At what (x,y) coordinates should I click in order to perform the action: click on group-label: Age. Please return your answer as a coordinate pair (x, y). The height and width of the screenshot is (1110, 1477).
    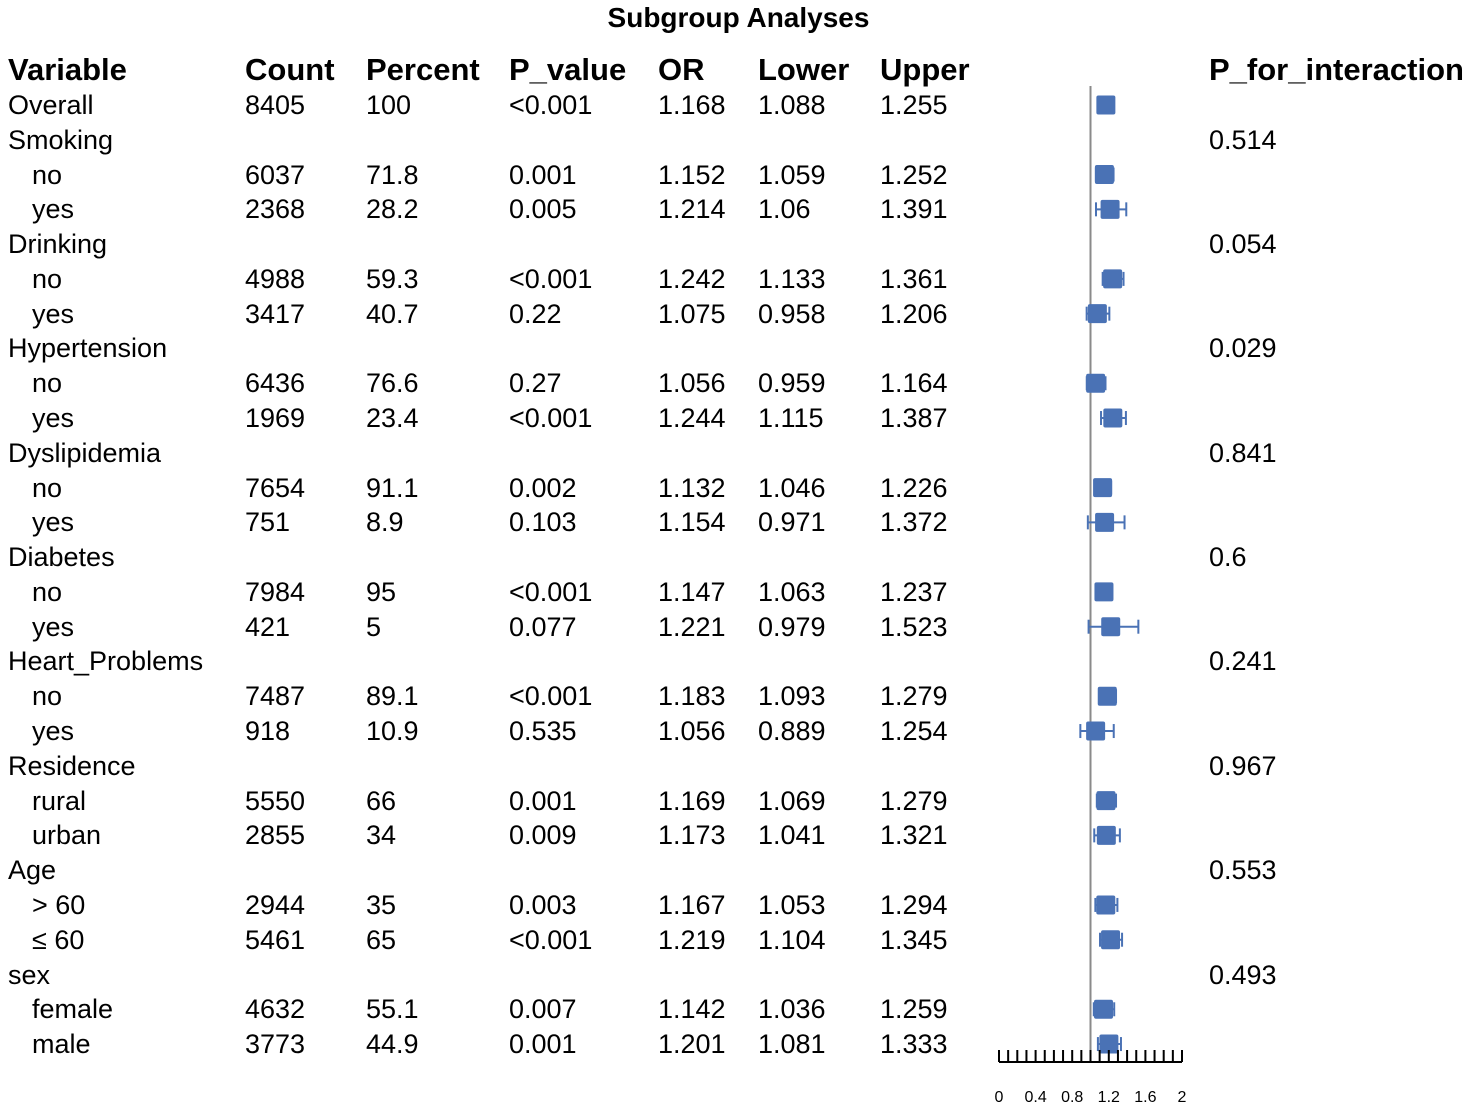
    Looking at the image, I should click on (32, 870).